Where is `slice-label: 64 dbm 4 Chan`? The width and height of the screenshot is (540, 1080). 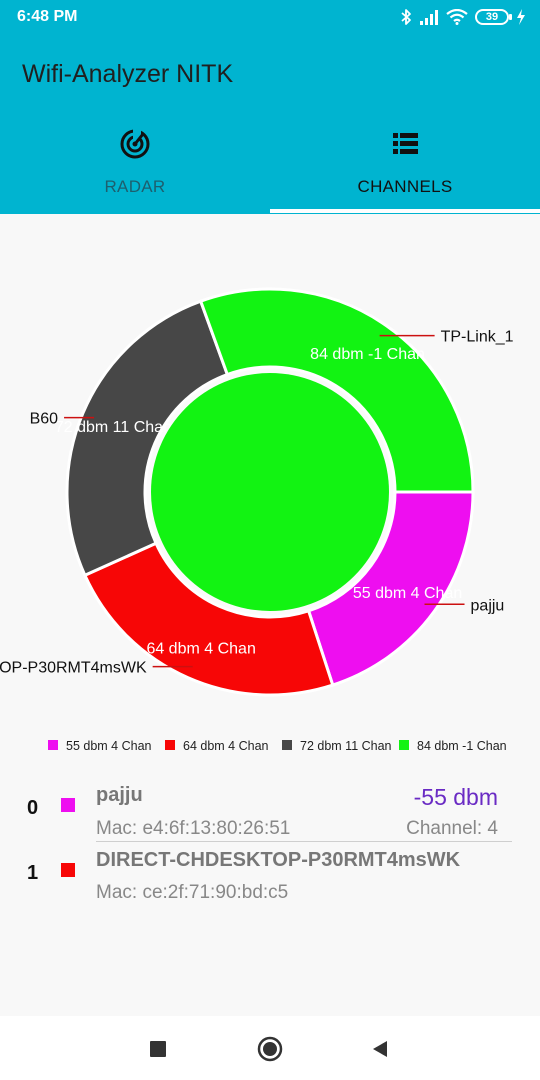
slice-label: 64 dbm 4 Chan is located at coordinates (200, 648).